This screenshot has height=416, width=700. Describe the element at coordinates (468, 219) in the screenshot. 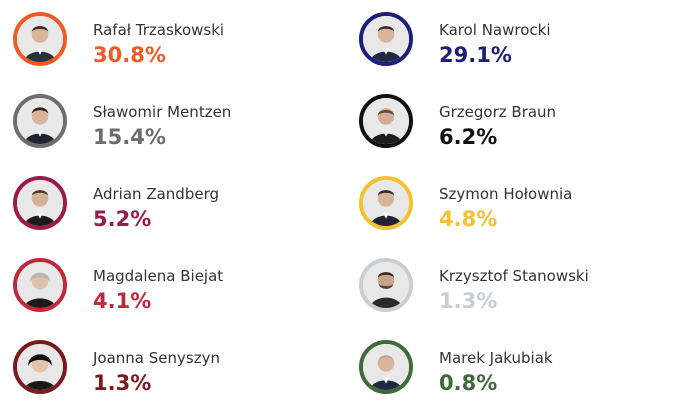

I see `candidate-percent: 4.8%` at that location.